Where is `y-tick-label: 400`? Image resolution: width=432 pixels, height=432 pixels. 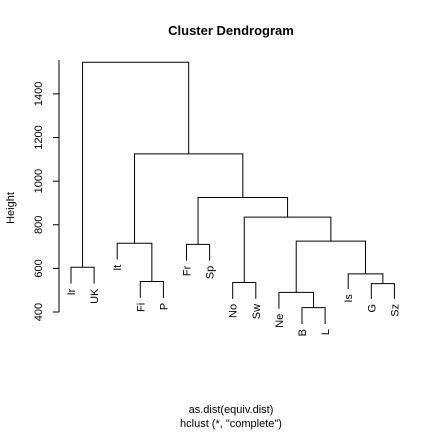 y-tick-label: 400 is located at coordinates (39, 312).